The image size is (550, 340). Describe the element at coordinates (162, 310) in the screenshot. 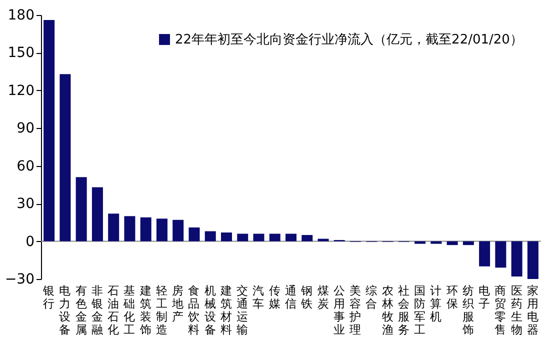

I see `x-tick-label: 轻工制造` at that location.